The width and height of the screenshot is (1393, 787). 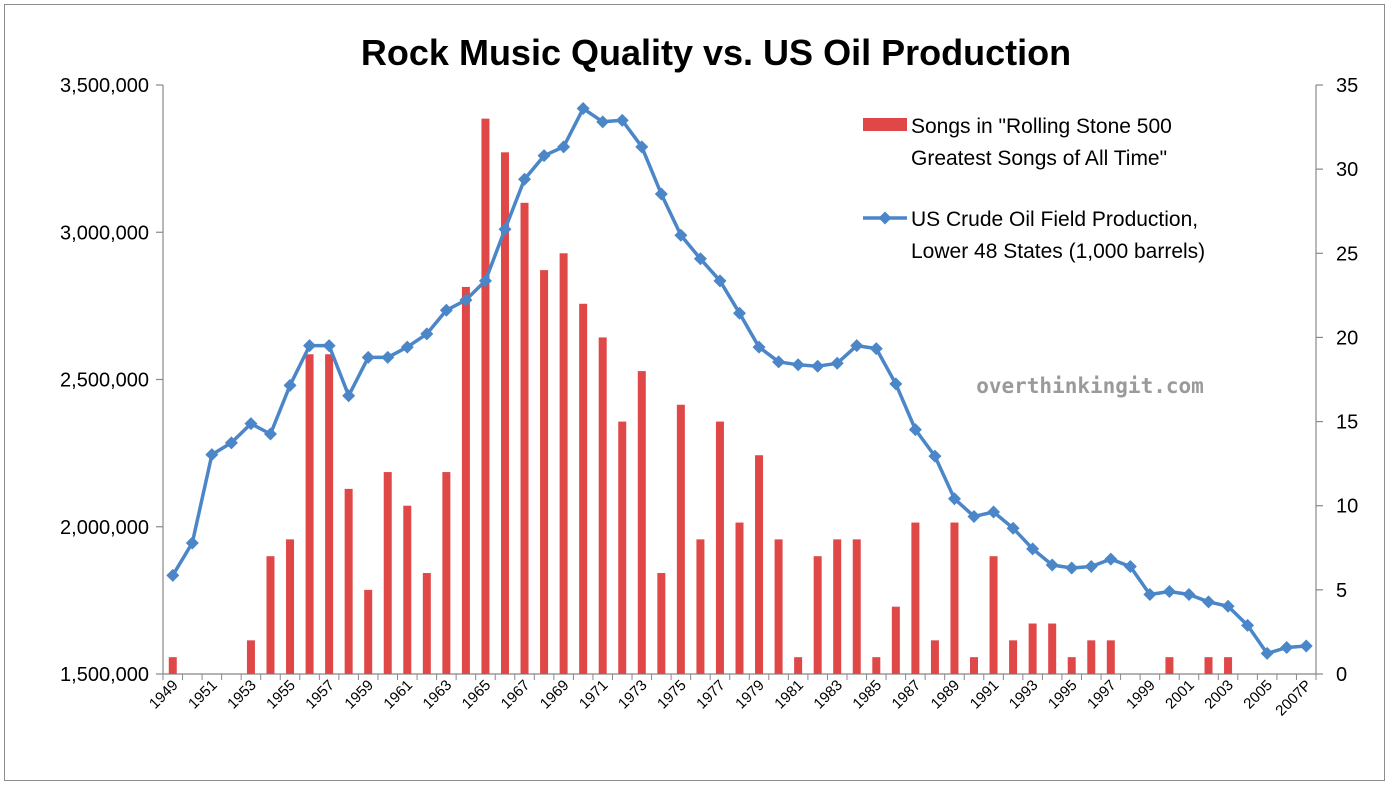 What do you see at coordinates (1293, 698) in the screenshot?
I see `x-tick-label: 2007P` at bounding box center [1293, 698].